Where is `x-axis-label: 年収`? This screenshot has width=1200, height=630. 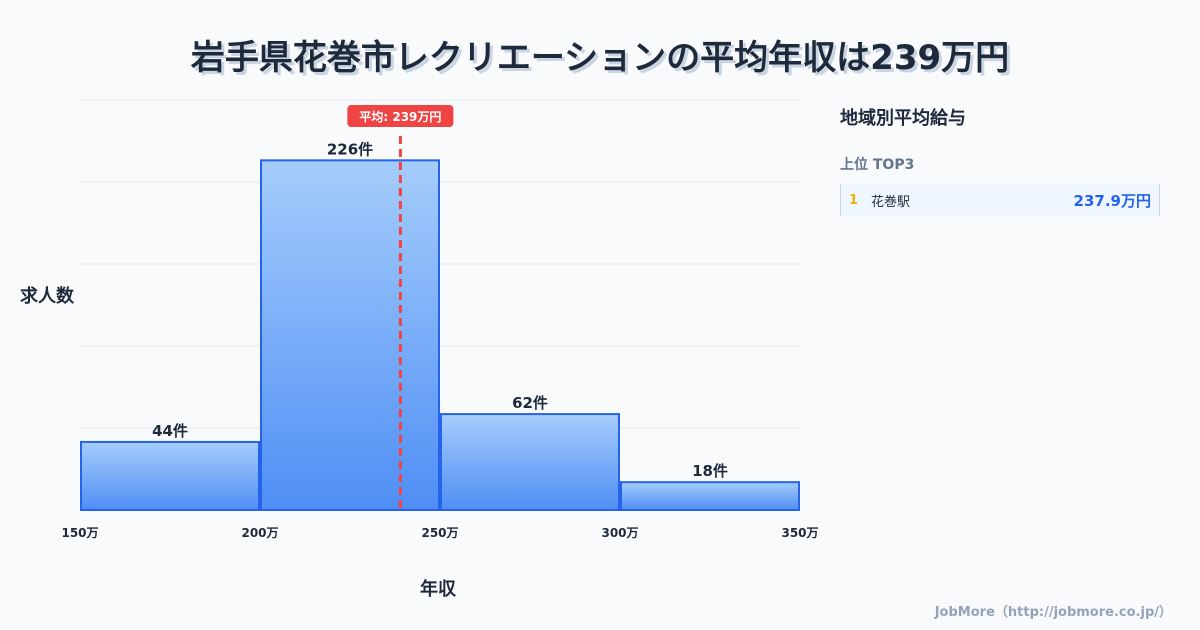
x-axis-label: 年収 is located at coordinates (438, 589).